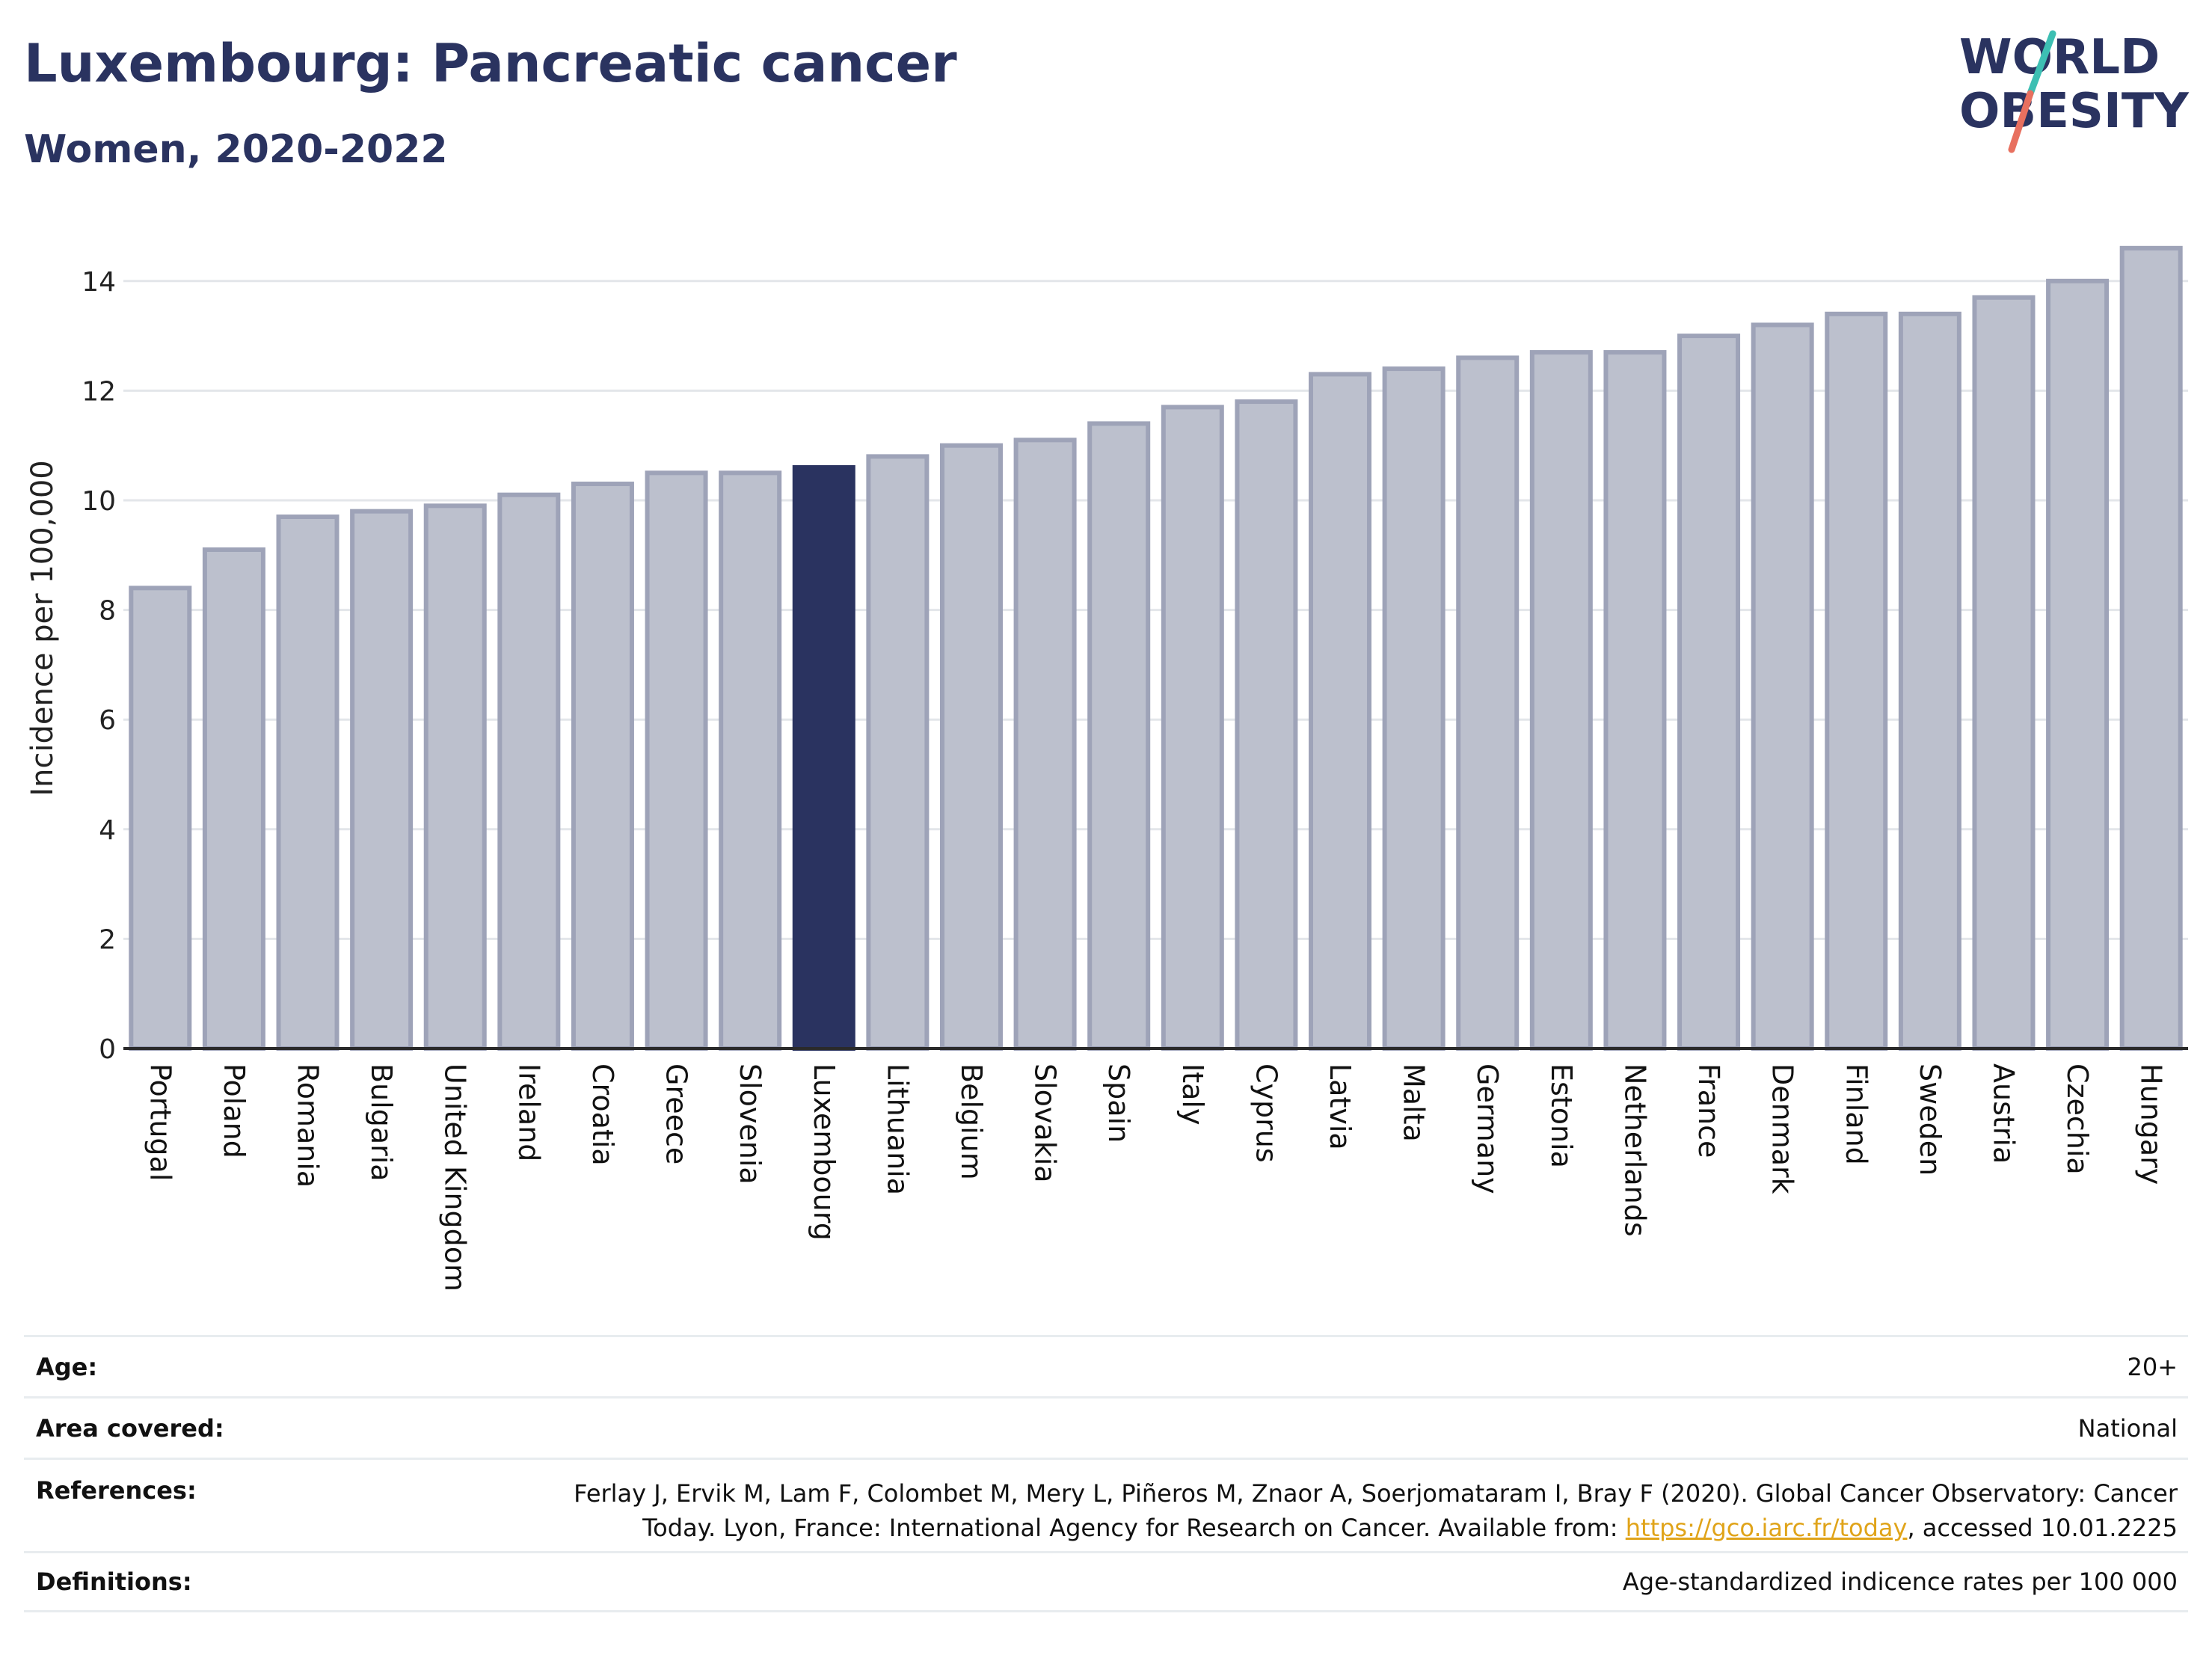 The width and height of the screenshot is (2212, 1655). Describe the element at coordinates (2077, 1119) in the screenshot. I see `x-tick-label: Czechia` at that location.